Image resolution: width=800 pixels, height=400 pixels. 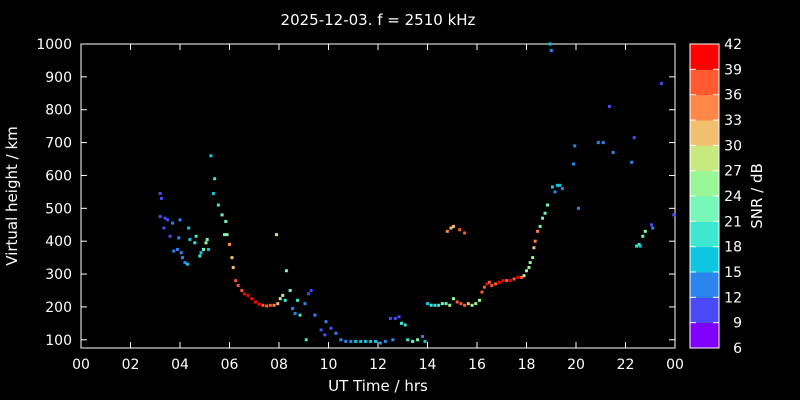 What do you see at coordinates (329, 365) in the screenshot?
I see `x-tick-label: 10` at bounding box center [329, 365].